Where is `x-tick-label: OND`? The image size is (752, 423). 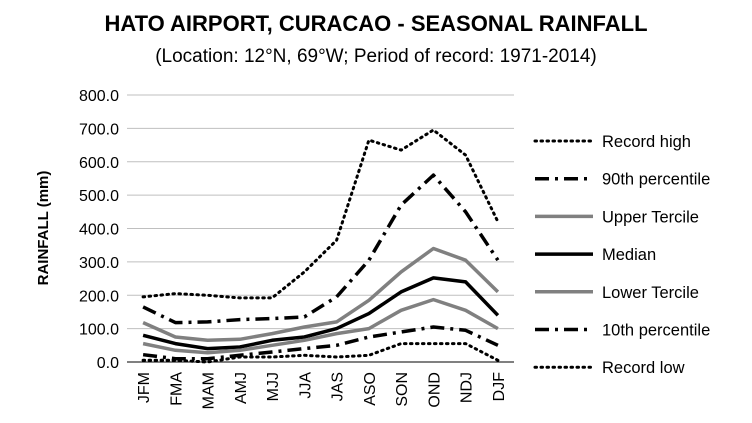 x-tick-label: OND is located at coordinates (434, 390).